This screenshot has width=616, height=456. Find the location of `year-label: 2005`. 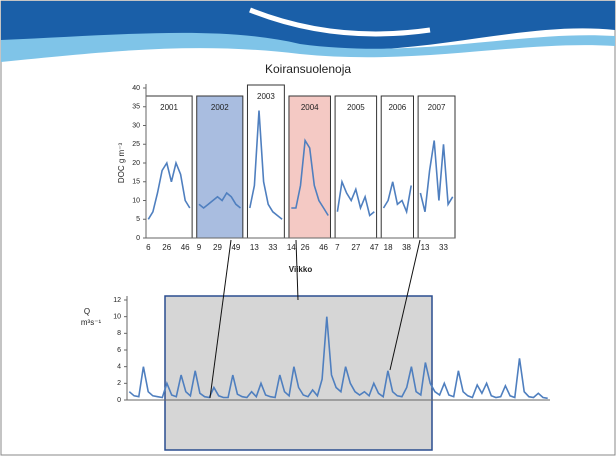

year-label: 2005 is located at coordinates (356, 107).